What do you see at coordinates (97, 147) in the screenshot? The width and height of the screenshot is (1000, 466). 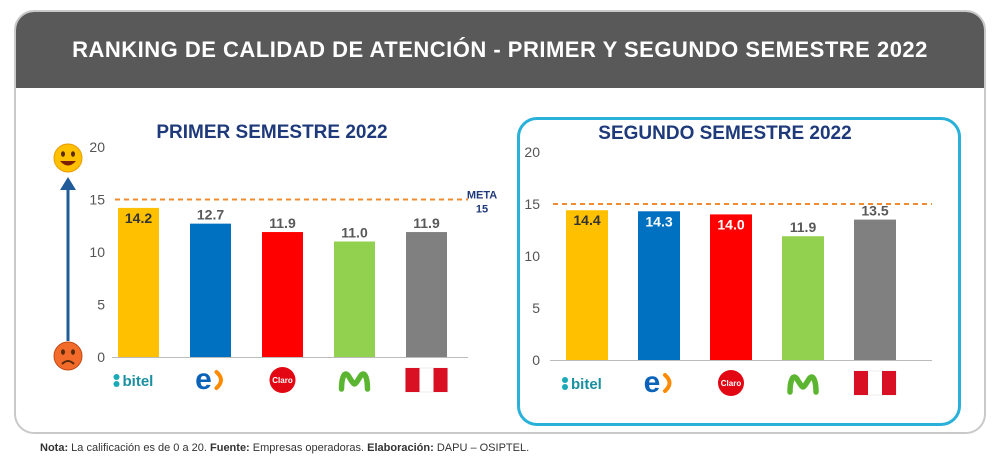 I see `s1-y-tick-label: 20` at bounding box center [97, 147].